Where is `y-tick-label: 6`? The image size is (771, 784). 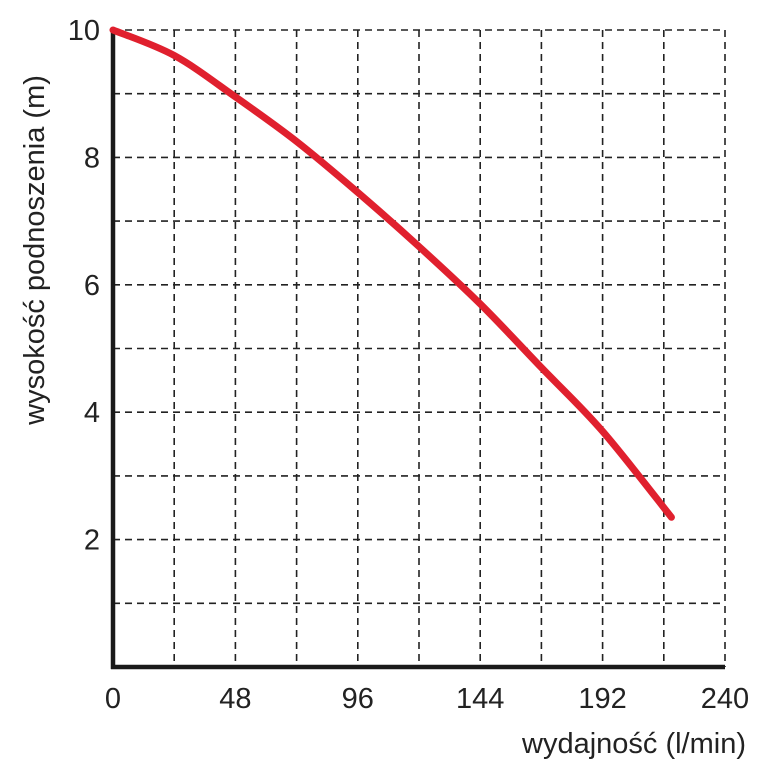 y-tick-label: 6 is located at coordinates (92, 286).